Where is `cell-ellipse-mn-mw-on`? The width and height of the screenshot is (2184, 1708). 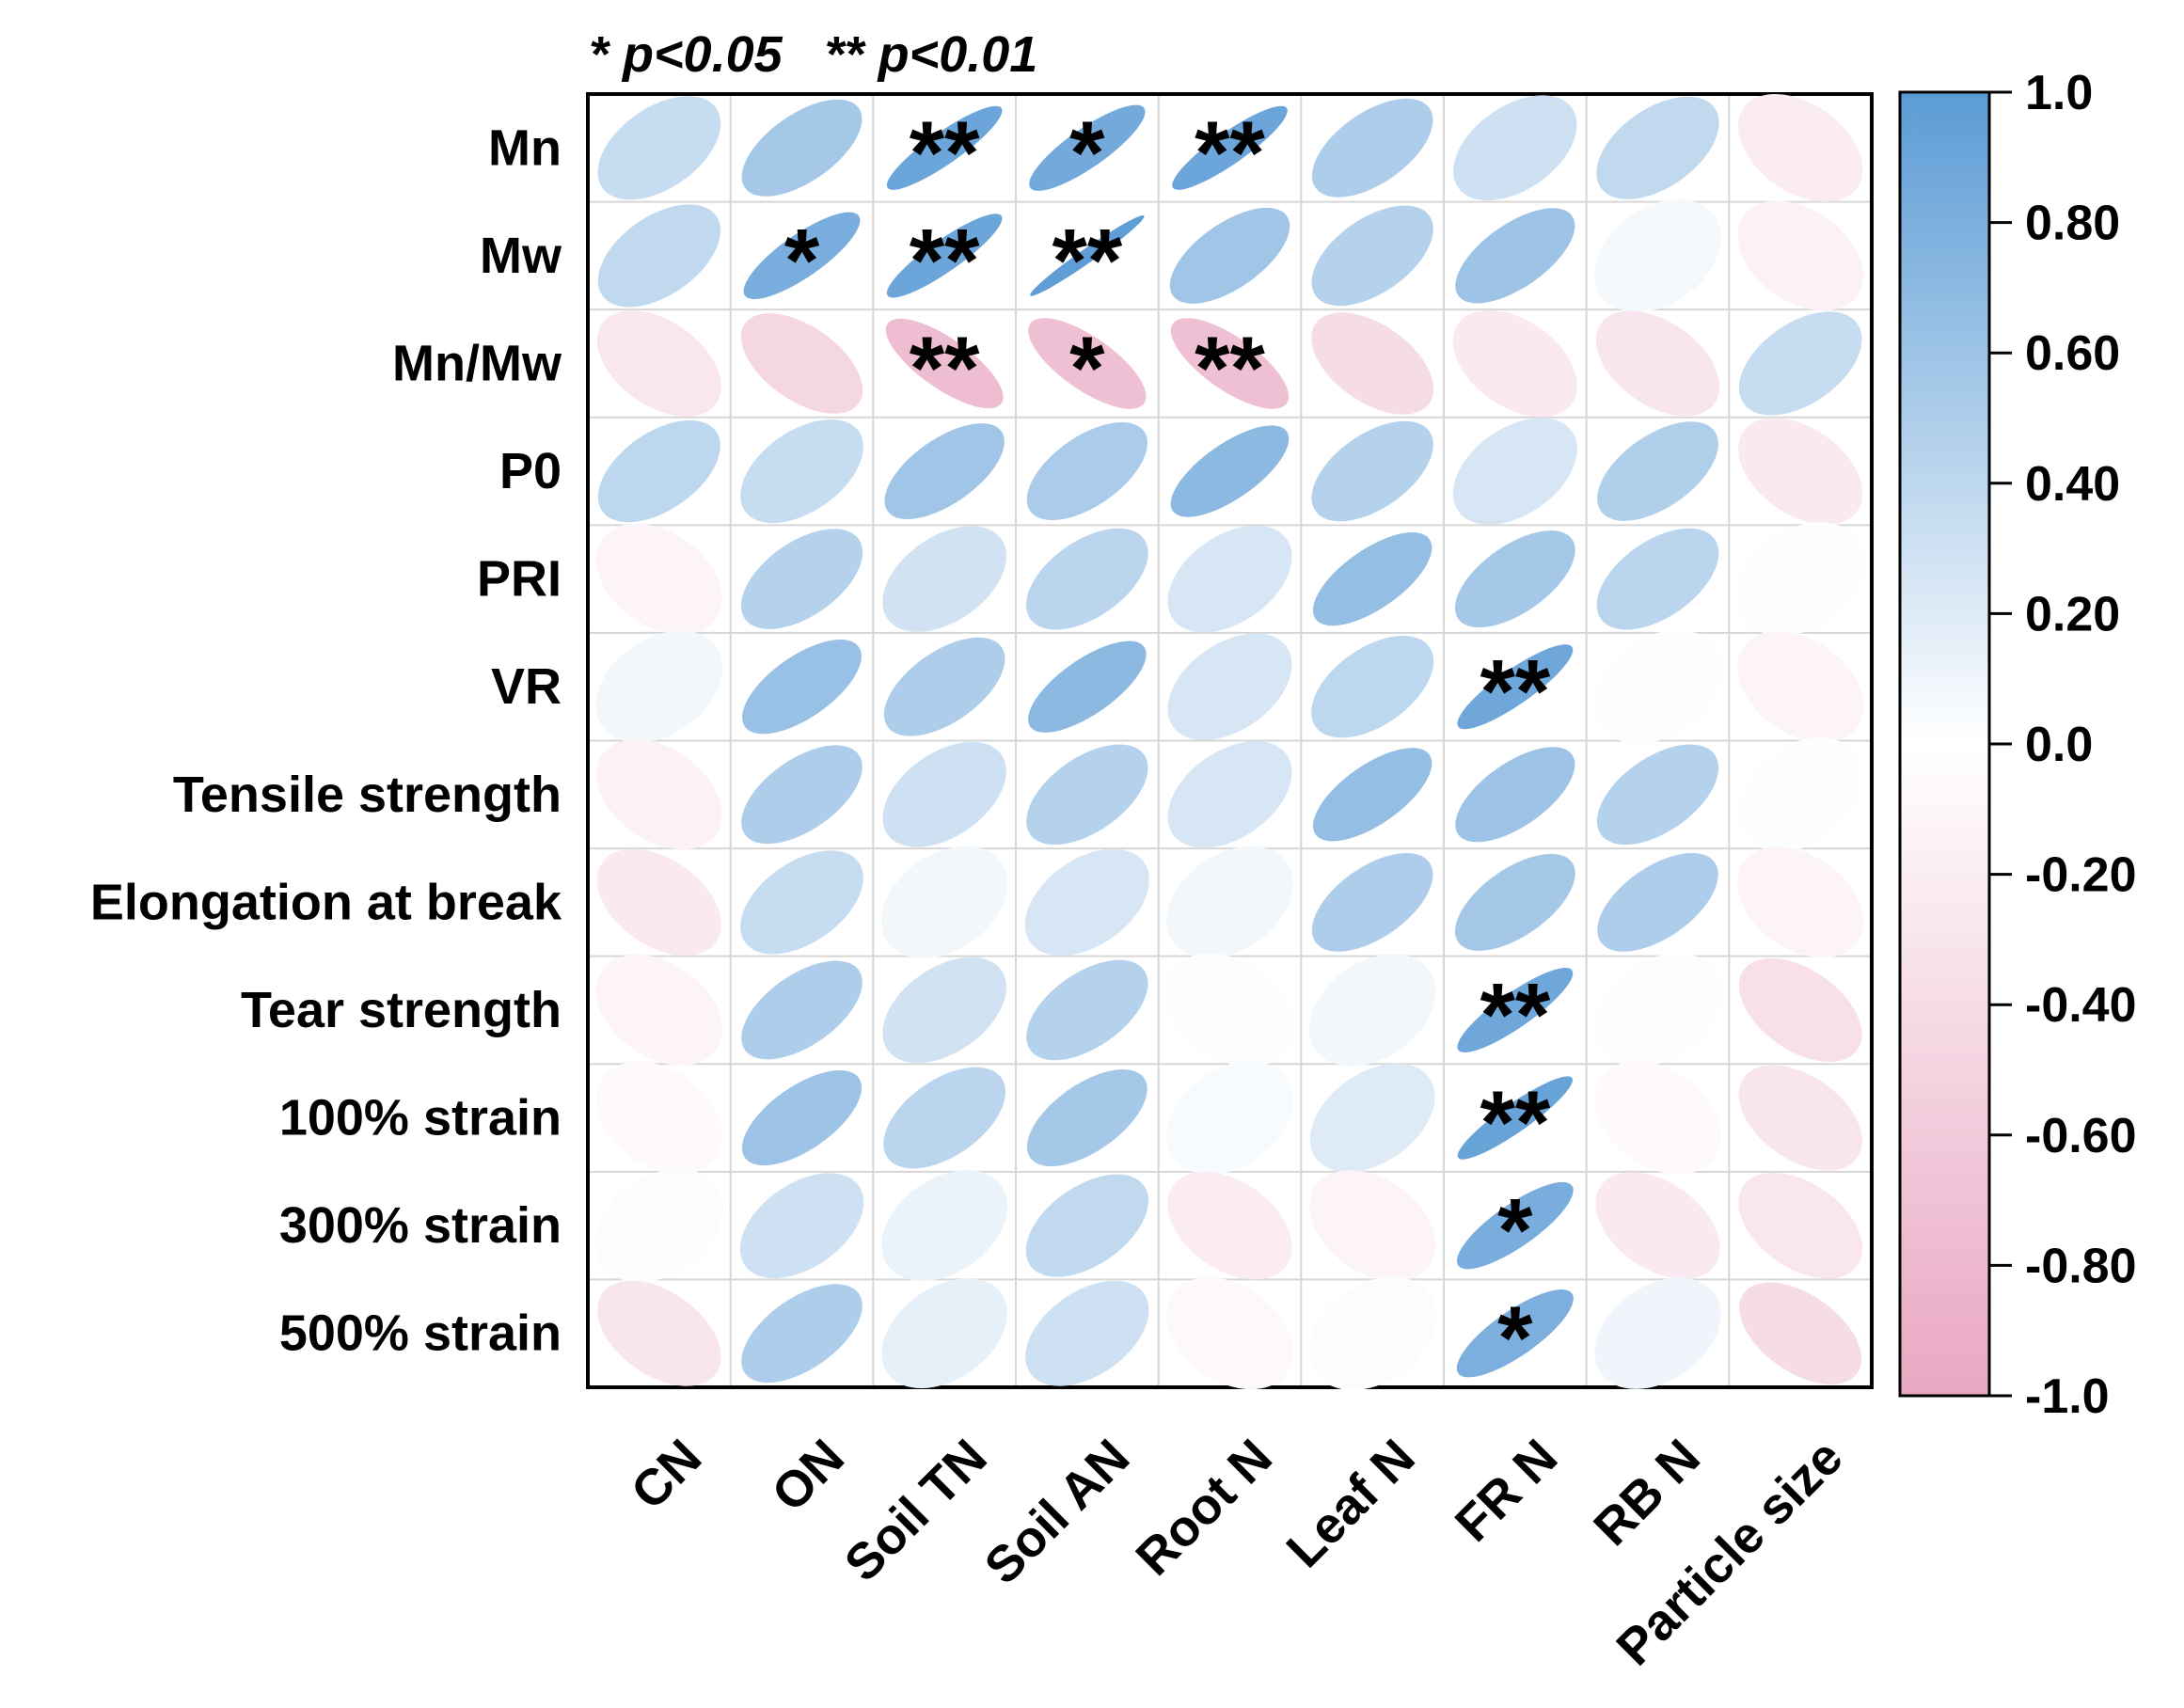 cell-ellipse-mn-mw-on is located at coordinates (801, 364).